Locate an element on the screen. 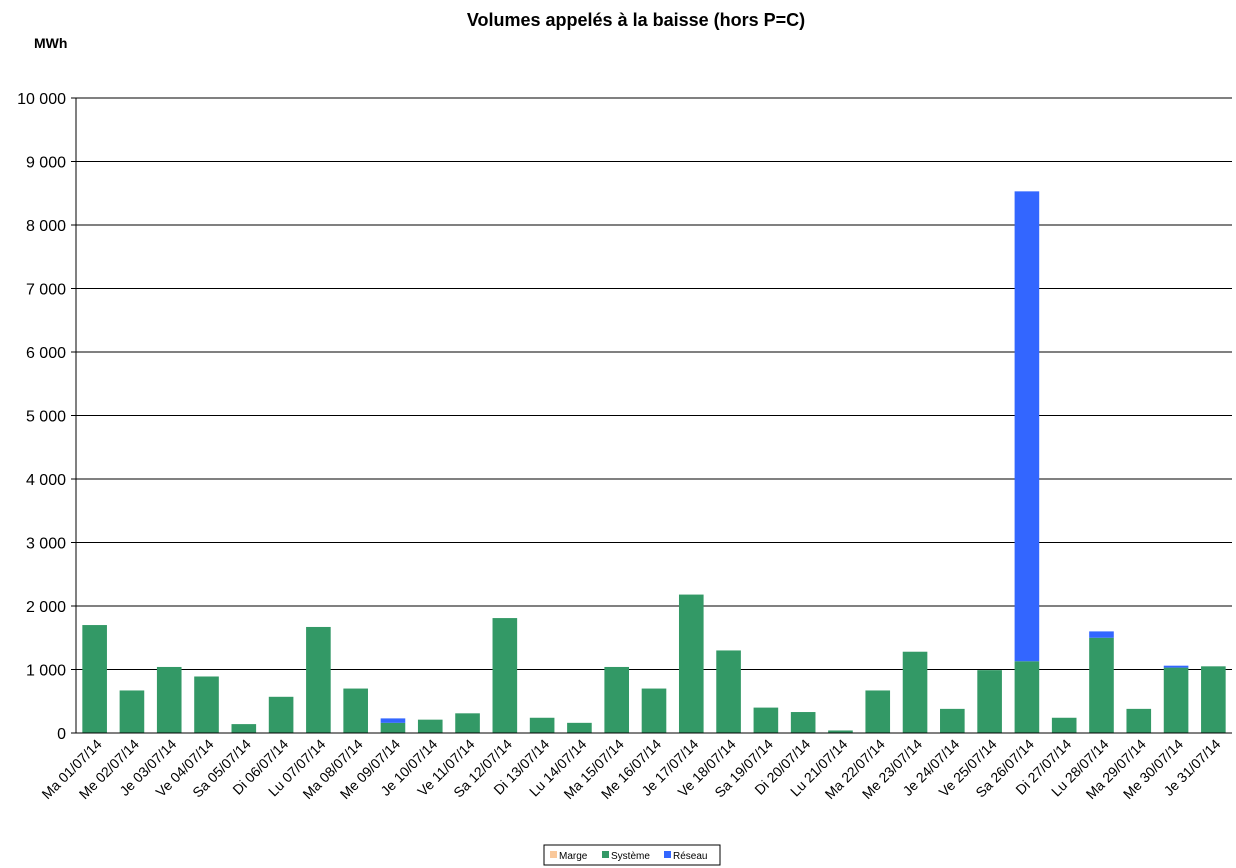 This screenshot has height=868, width=1236. y-tick-label: 8 000 is located at coordinates (46, 226).